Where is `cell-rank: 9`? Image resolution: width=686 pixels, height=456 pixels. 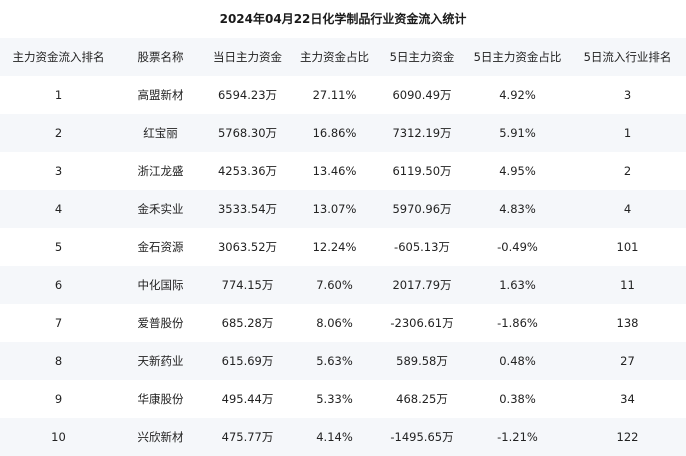
cell-rank: 9 is located at coordinates (58, 399).